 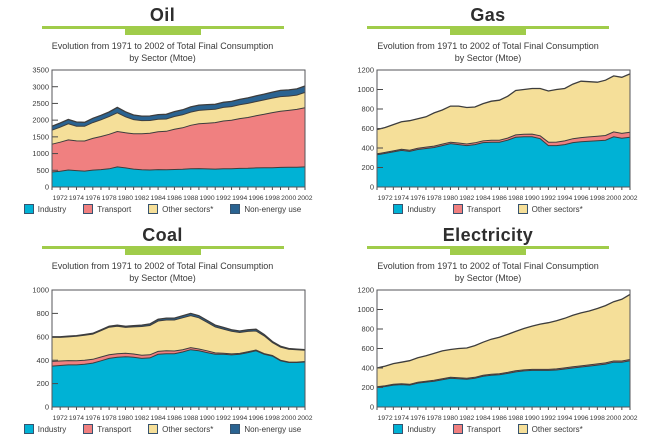 I want to click on chart-legend-gas: Industry Transport Other sectors*, so click(x=488, y=209).